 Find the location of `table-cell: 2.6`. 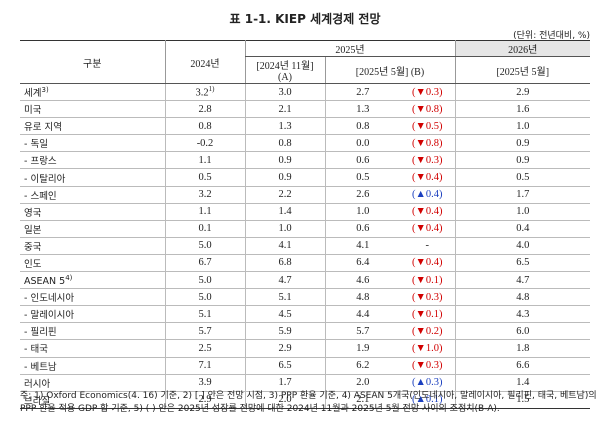

table-cell: 2.6 is located at coordinates (362, 195).